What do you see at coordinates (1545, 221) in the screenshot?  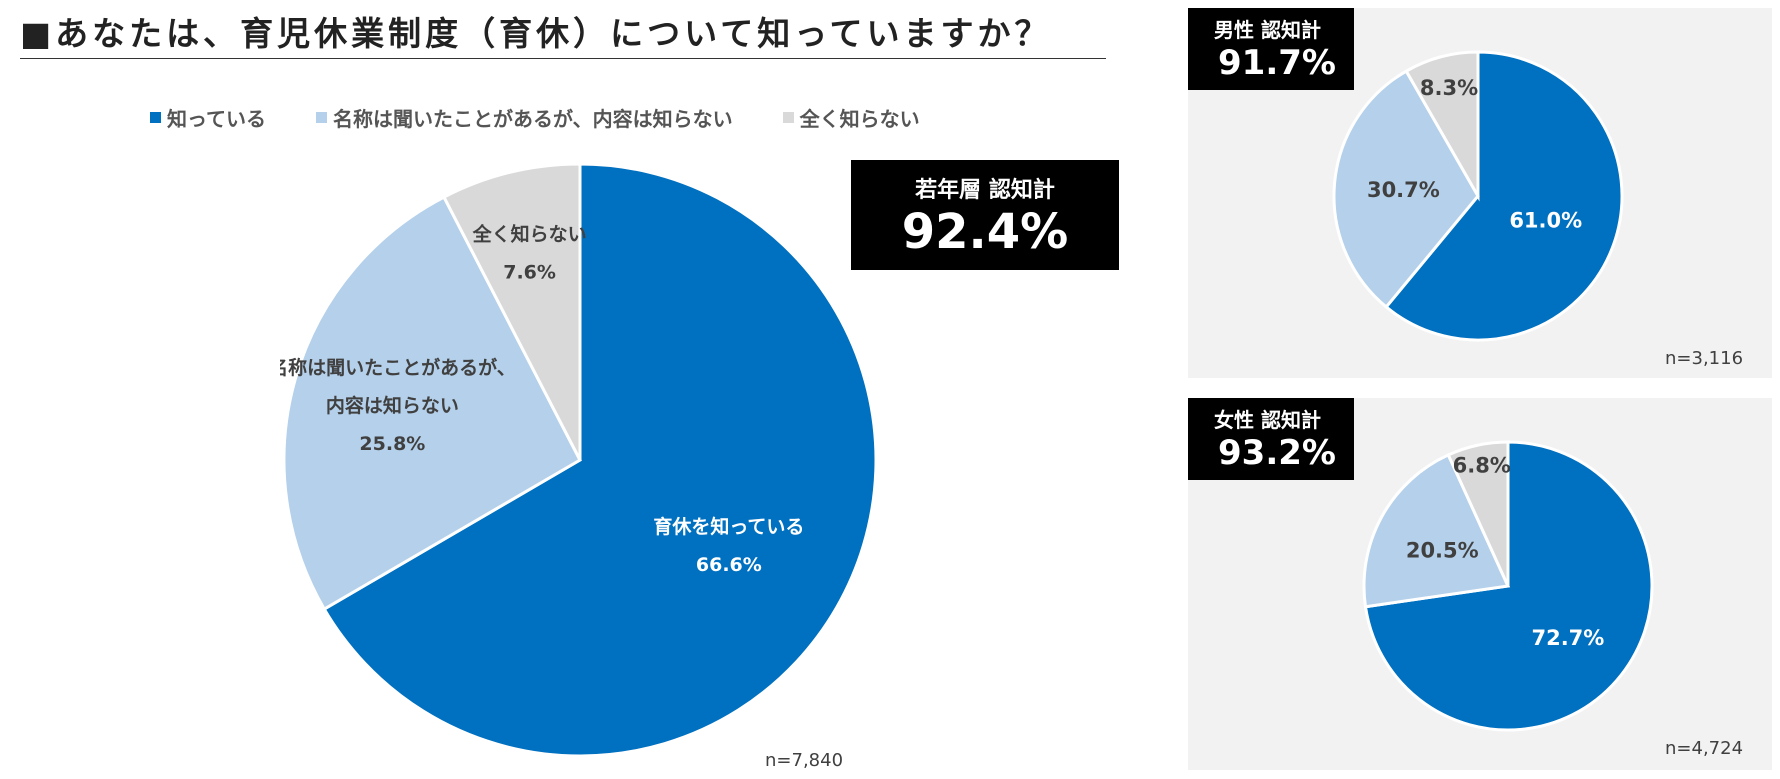 I see `male-slice-value-0: 61.0%` at bounding box center [1545, 221].